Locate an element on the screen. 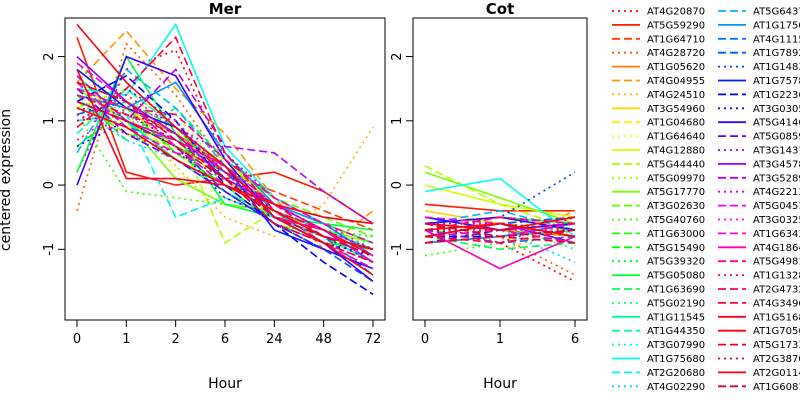  legend-label: AT5G05080 is located at coordinates (676, 276).